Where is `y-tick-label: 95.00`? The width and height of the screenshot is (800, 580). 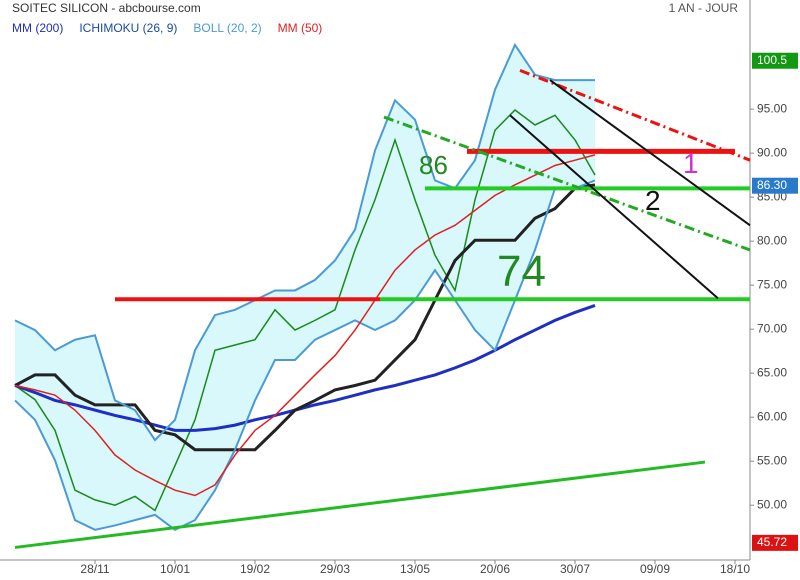
y-tick-label: 95.00 is located at coordinates (772, 108).